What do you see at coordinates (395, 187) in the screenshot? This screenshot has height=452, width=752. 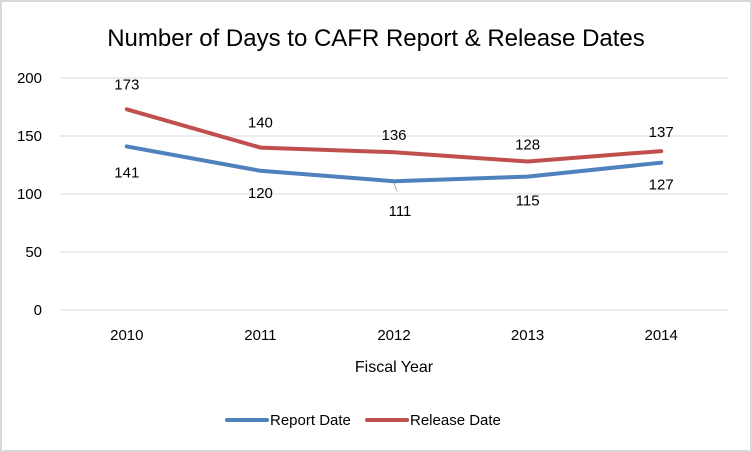 I see `leader-line` at bounding box center [395, 187].